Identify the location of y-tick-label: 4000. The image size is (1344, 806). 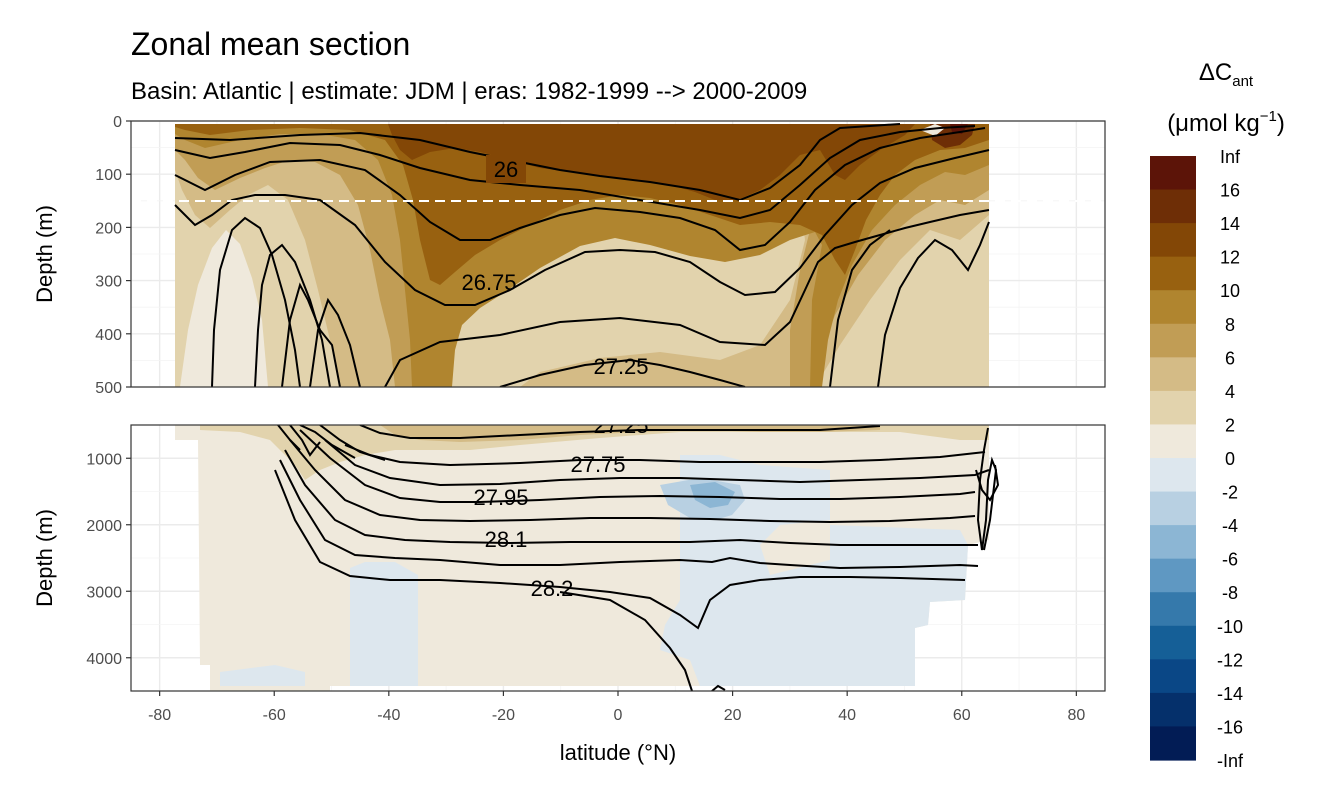
(104, 659).